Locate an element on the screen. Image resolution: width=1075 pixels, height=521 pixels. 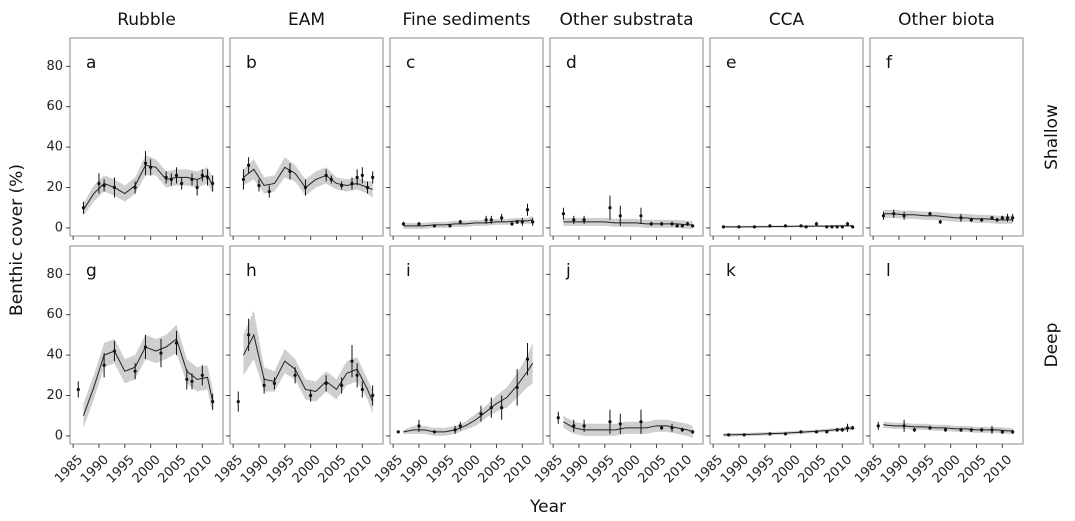
row-label: Shallow is located at coordinates (1052, 137).